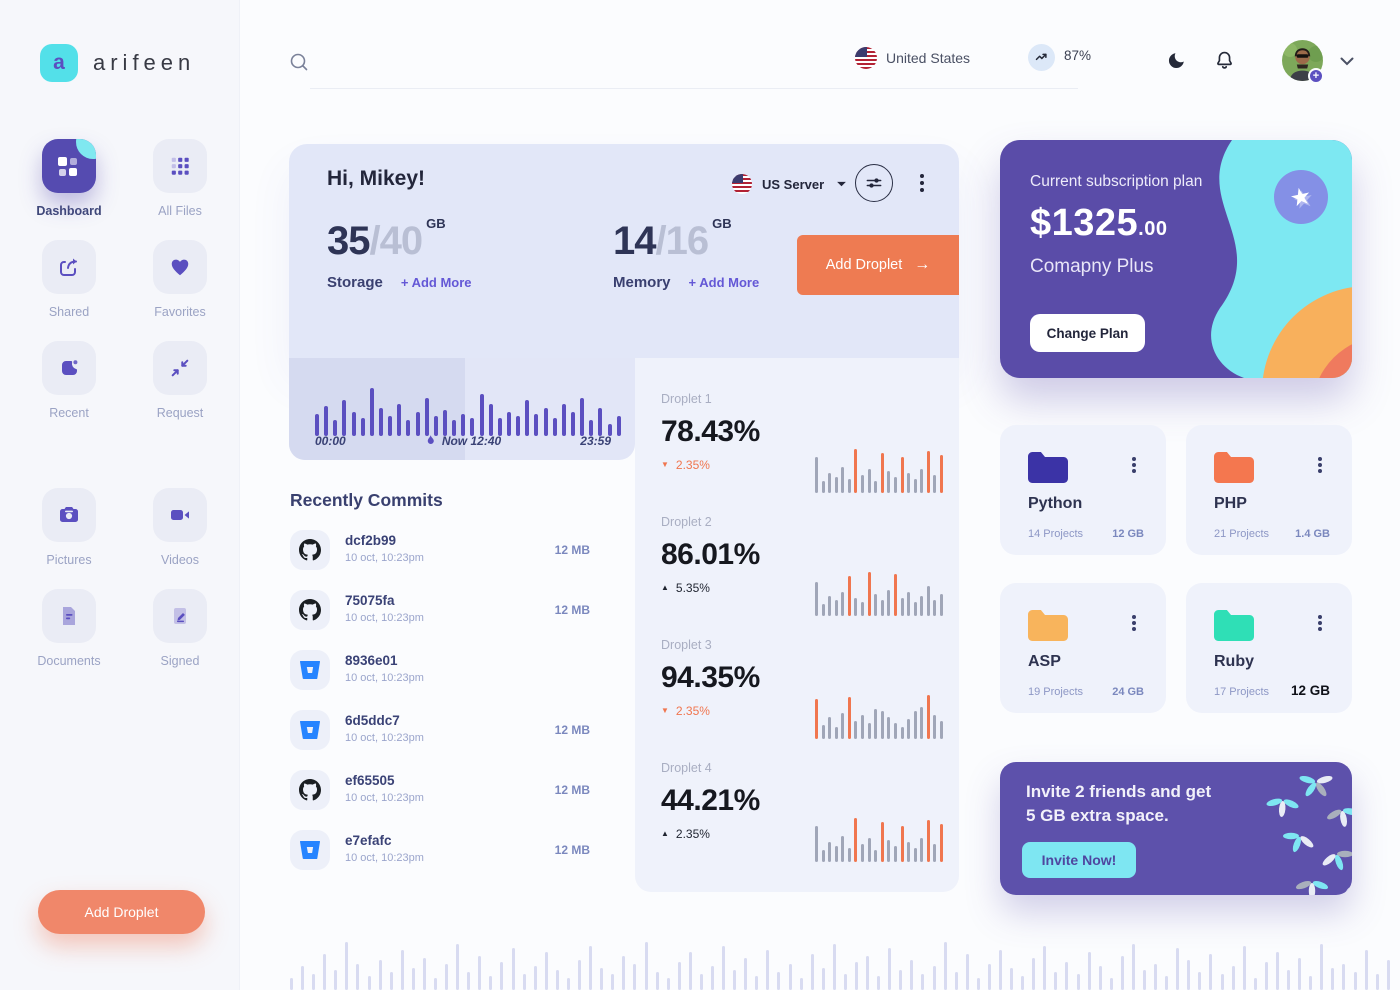  I want to click on sidebar-item-favorites: Favorites, so click(180, 279).